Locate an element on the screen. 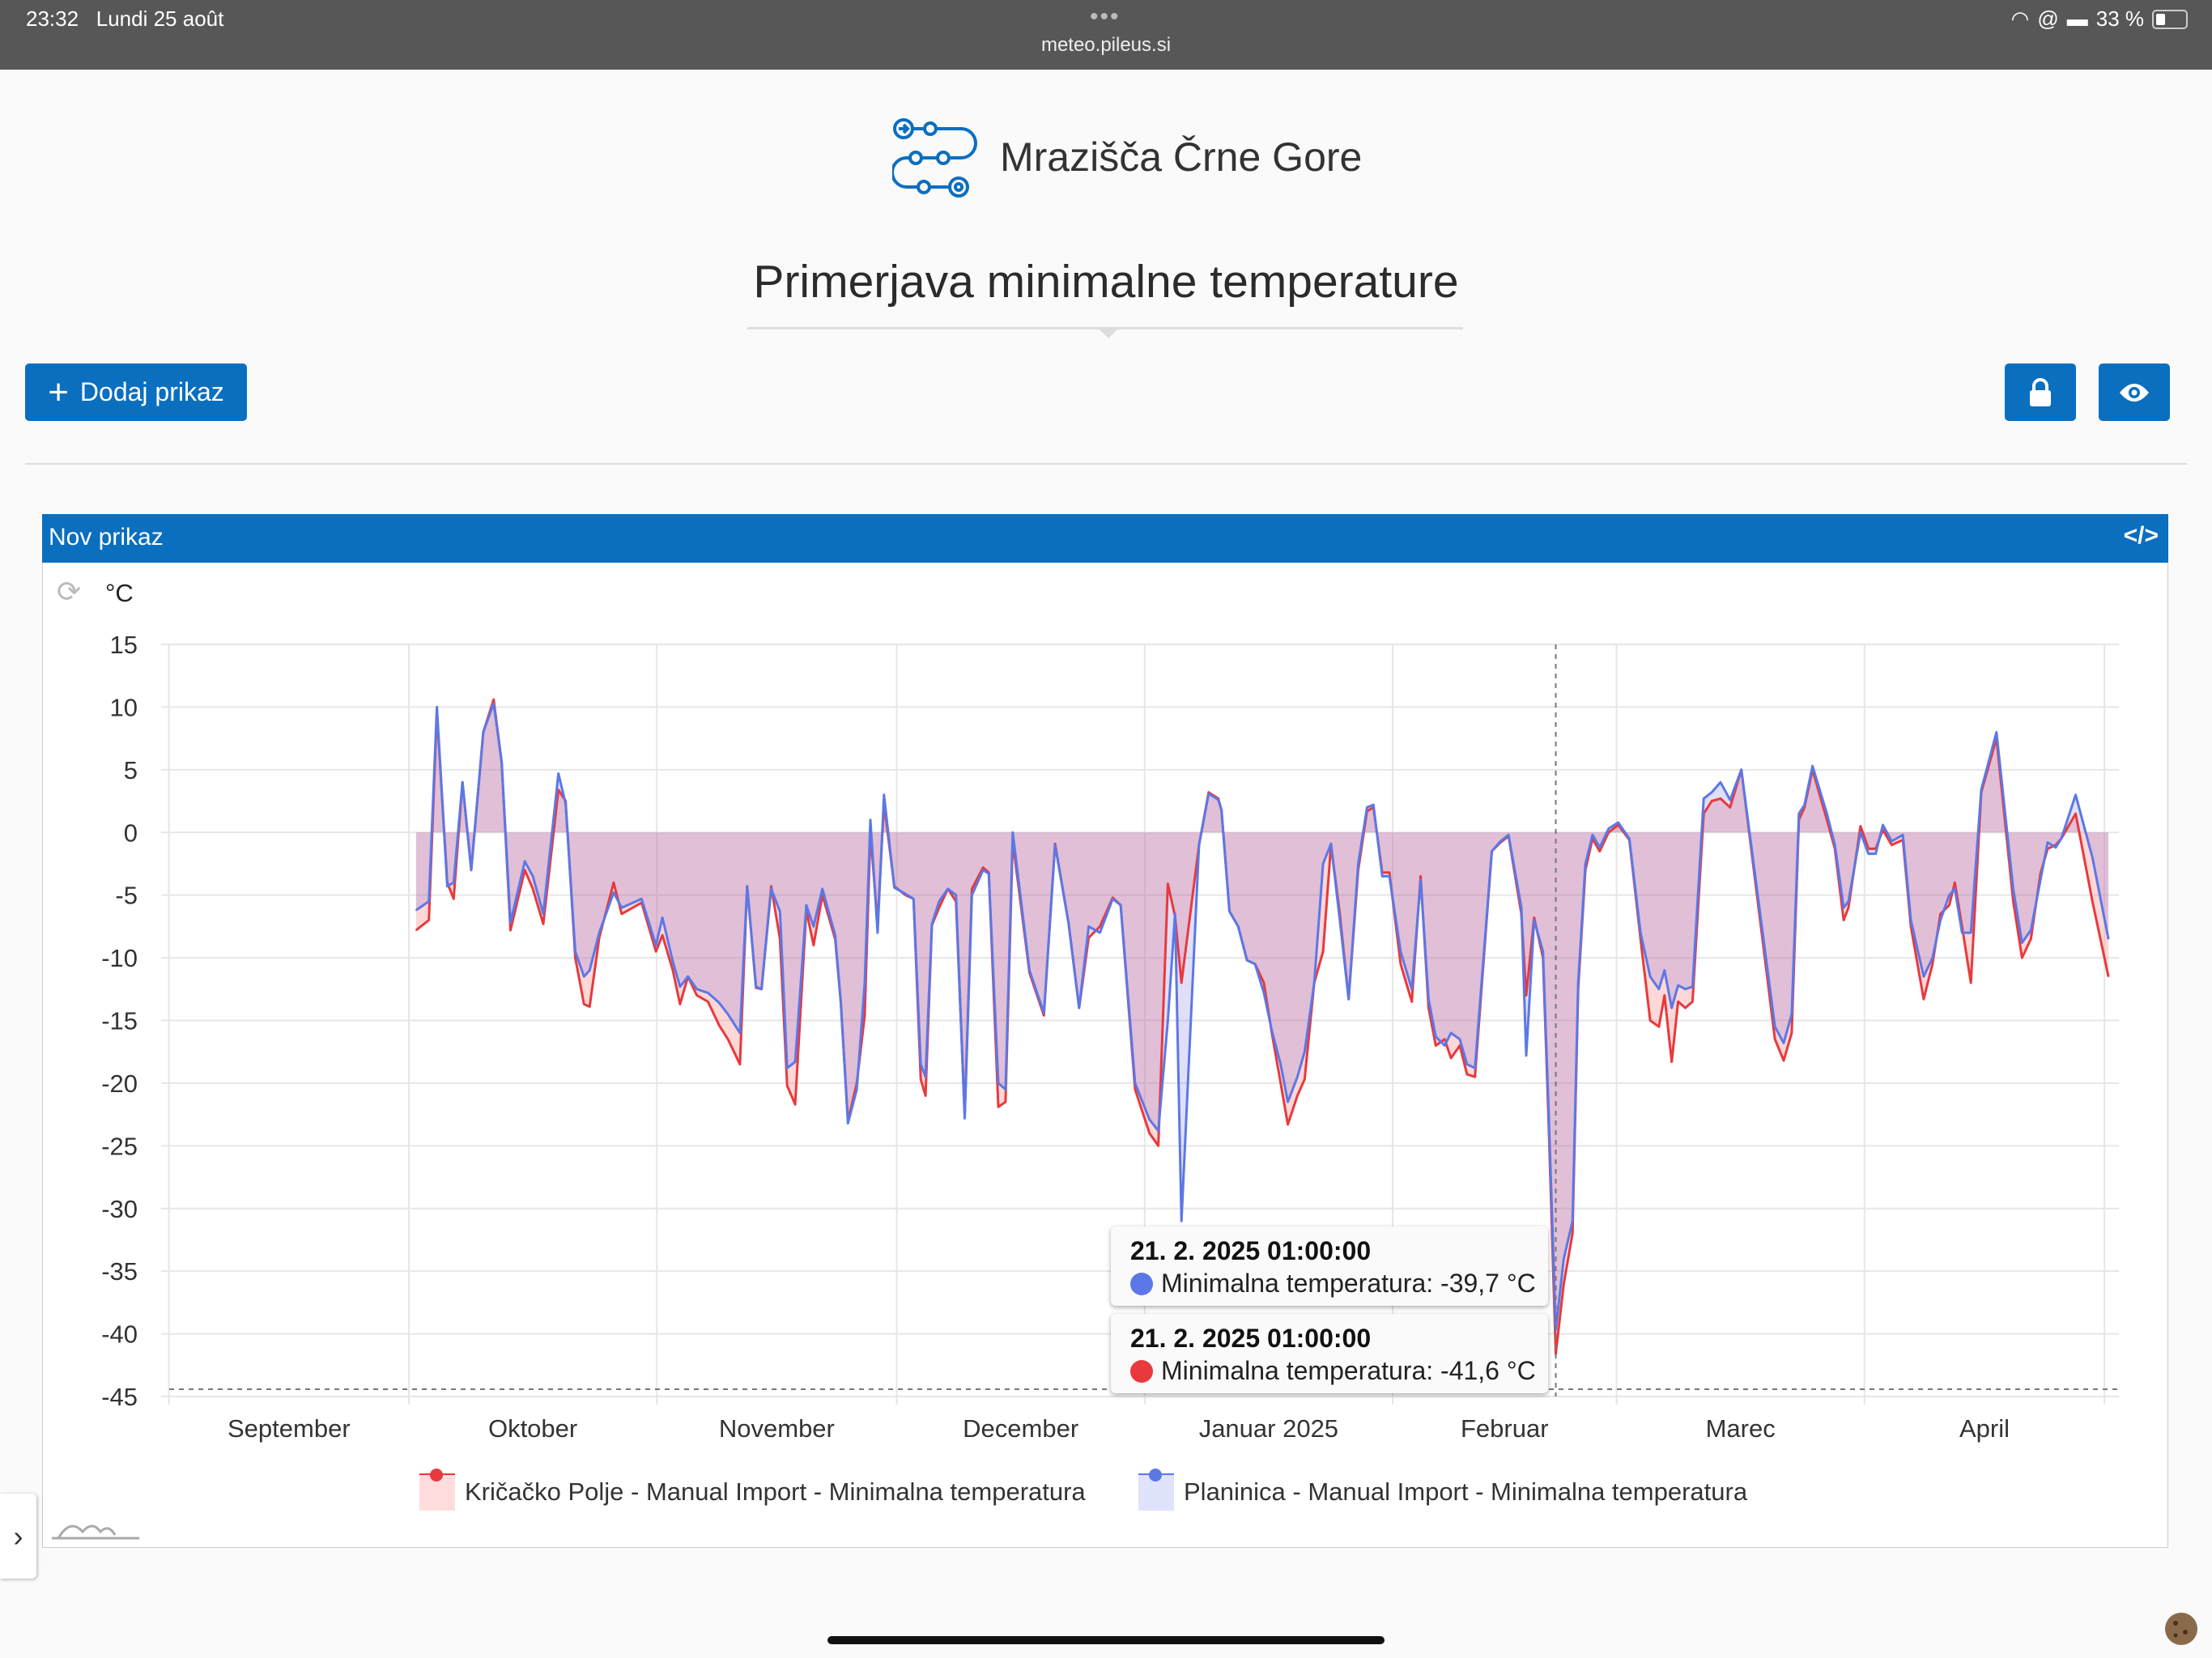 This screenshot has width=2212, height=1658. url-label: meteo.pileus.si is located at coordinates (1106, 45).